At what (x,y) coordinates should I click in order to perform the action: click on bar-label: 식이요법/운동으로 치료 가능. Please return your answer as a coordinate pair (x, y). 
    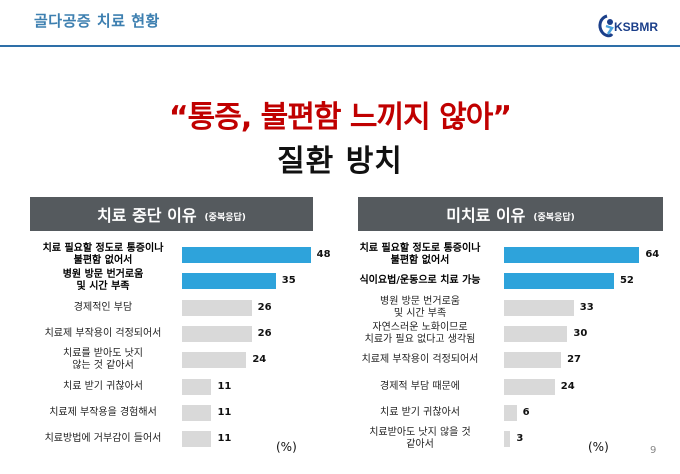
    Looking at the image, I should click on (420, 281).